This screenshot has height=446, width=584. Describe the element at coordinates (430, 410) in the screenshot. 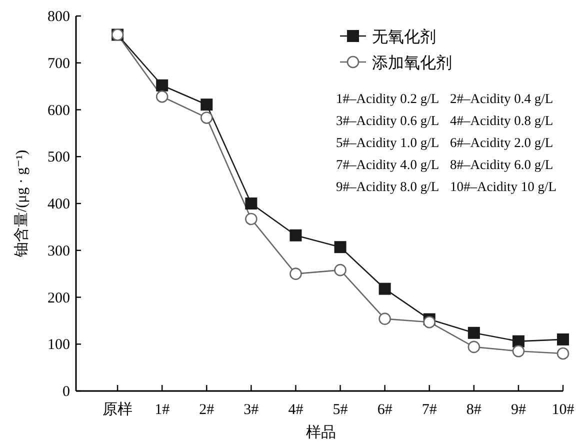

I see `x-tick-label: 7#` at that location.